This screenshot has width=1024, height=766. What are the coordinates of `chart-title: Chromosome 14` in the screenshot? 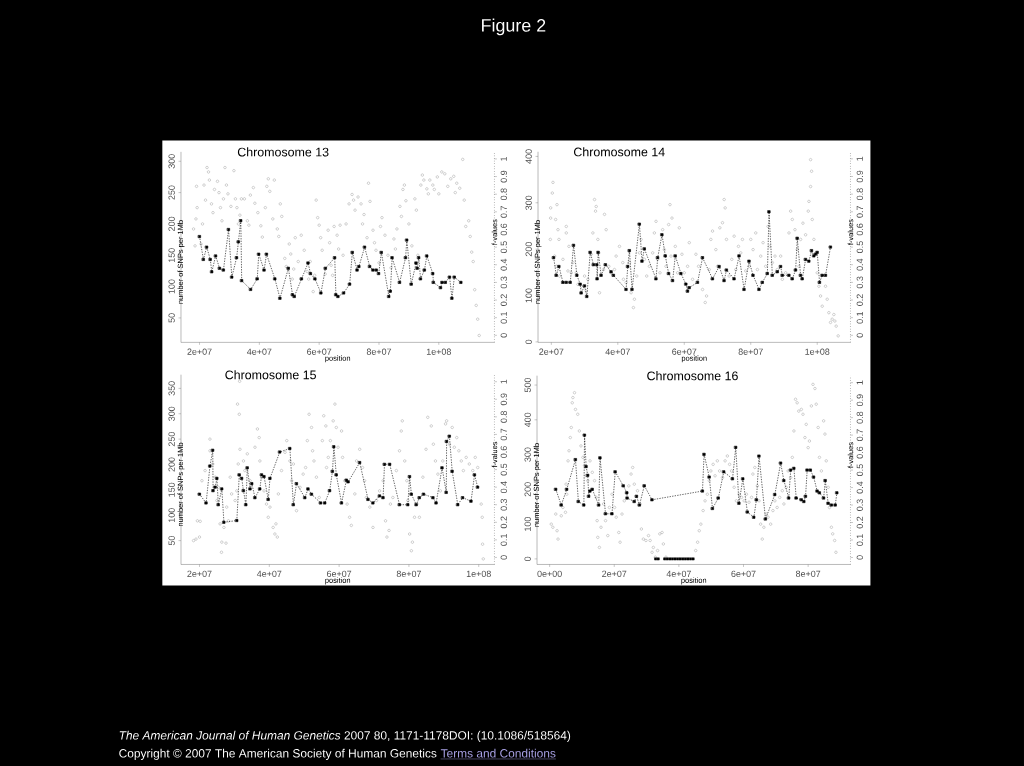 It's located at (619, 152).